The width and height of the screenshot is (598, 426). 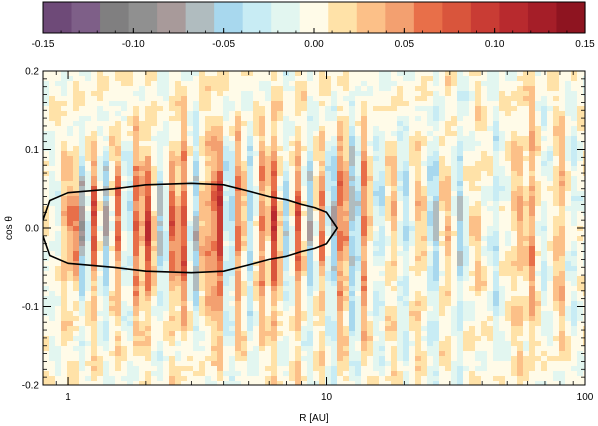 I want to click on colorbar-segment, so click(x=229, y=17).